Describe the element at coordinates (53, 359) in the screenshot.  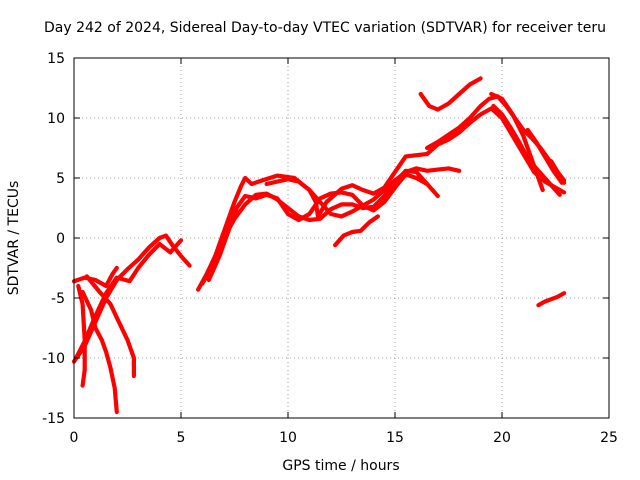
I see `y-tick-label: -10` at that location.